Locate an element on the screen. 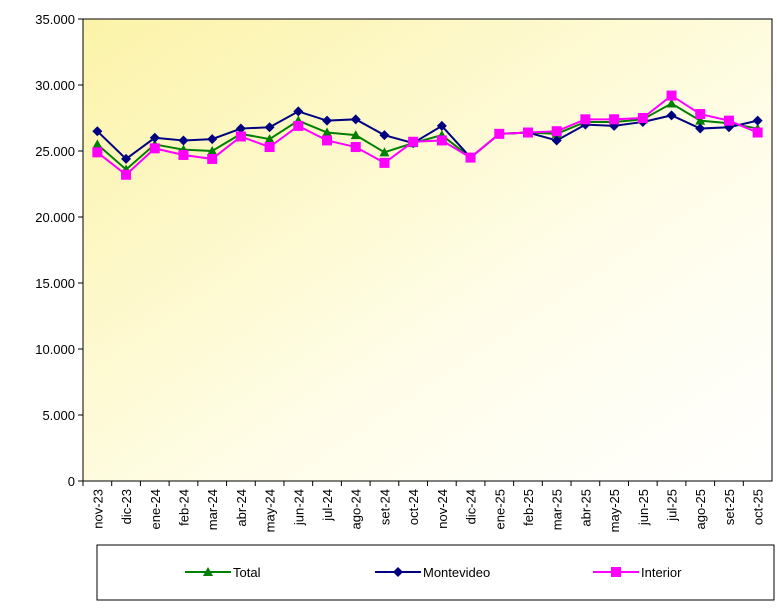 This screenshot has height=616, width=777. x-tick-label: oct-25 is located at coordinates (758, 507).